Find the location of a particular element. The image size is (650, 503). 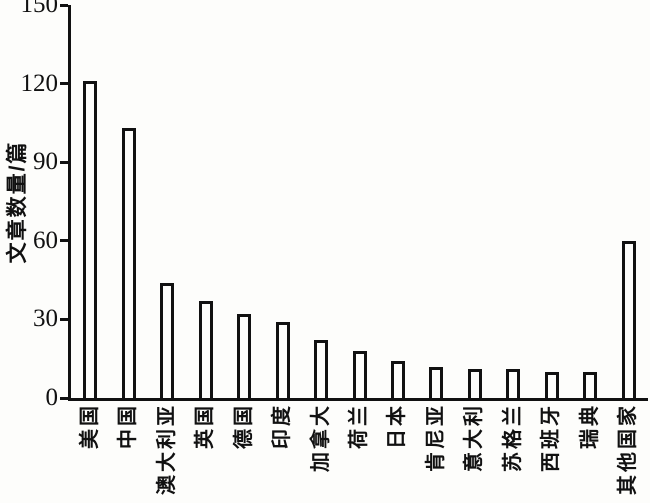

y-tick-label: 90 is located at coordinates (45, 162).